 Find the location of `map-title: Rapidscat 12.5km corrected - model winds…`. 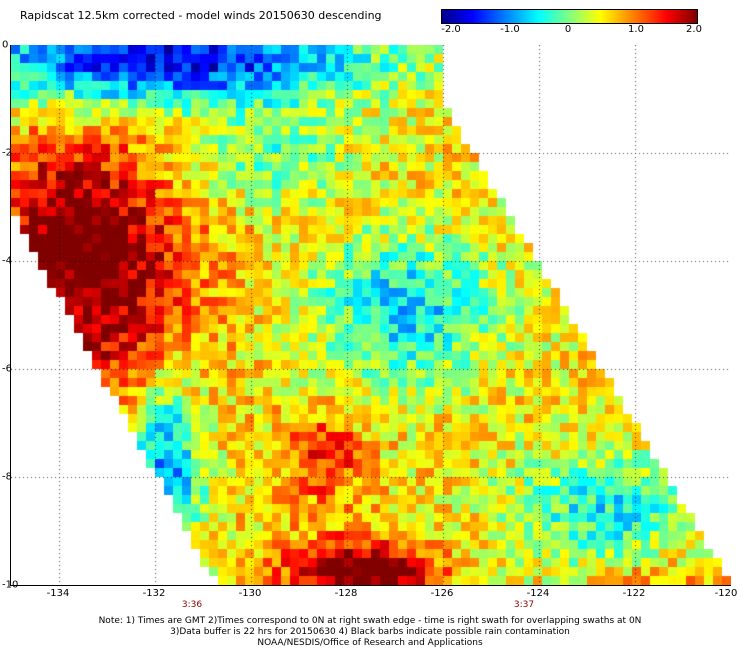

map-title: Rapidscat 12.5km corrected - model winds… is located at coordinates (201, 15).